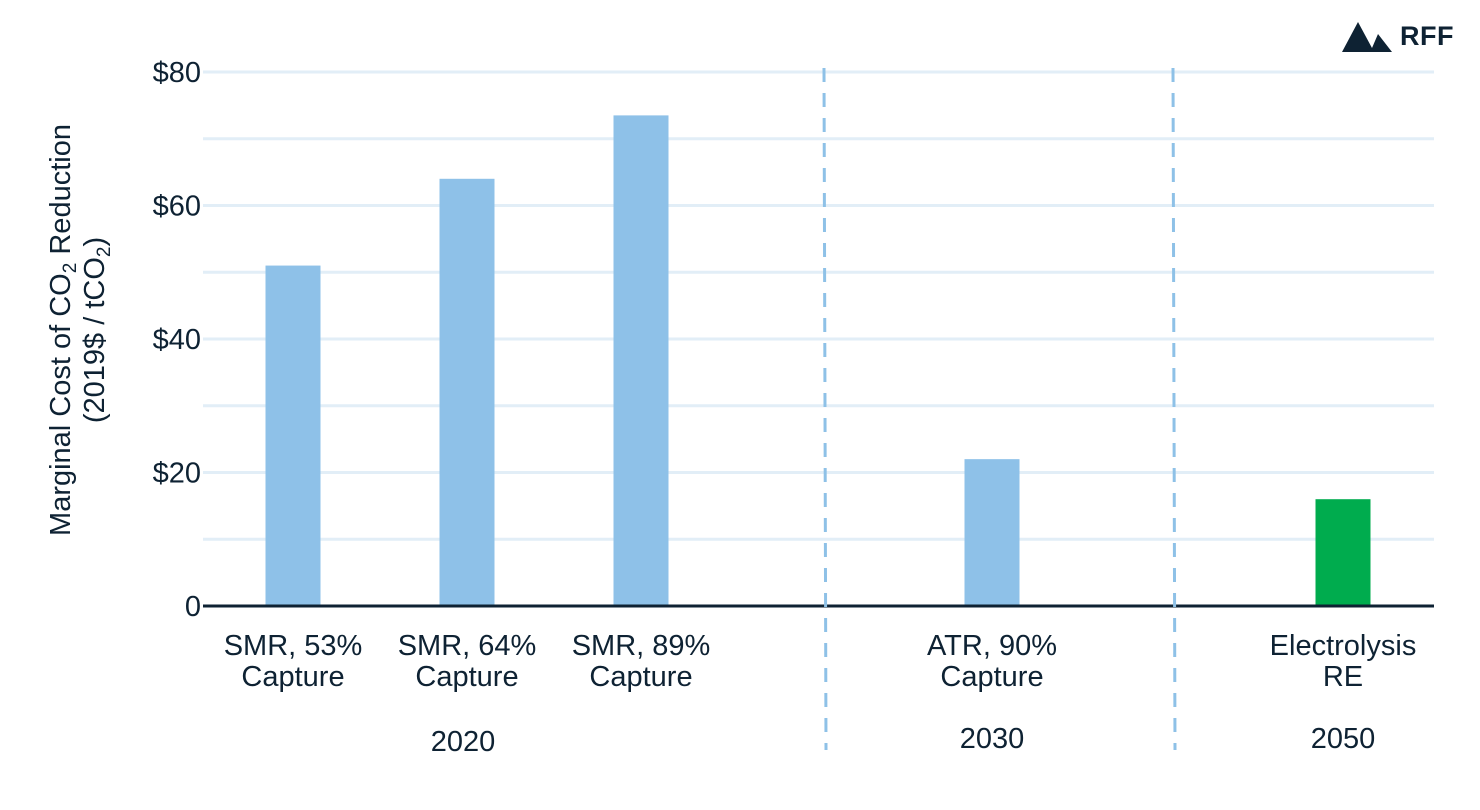 The image size is (1480, 810). What do you see at coordinates (293, 646) in the screenshot?
I see `category-label: SMR, 53%` at bounding box center [293, 646].